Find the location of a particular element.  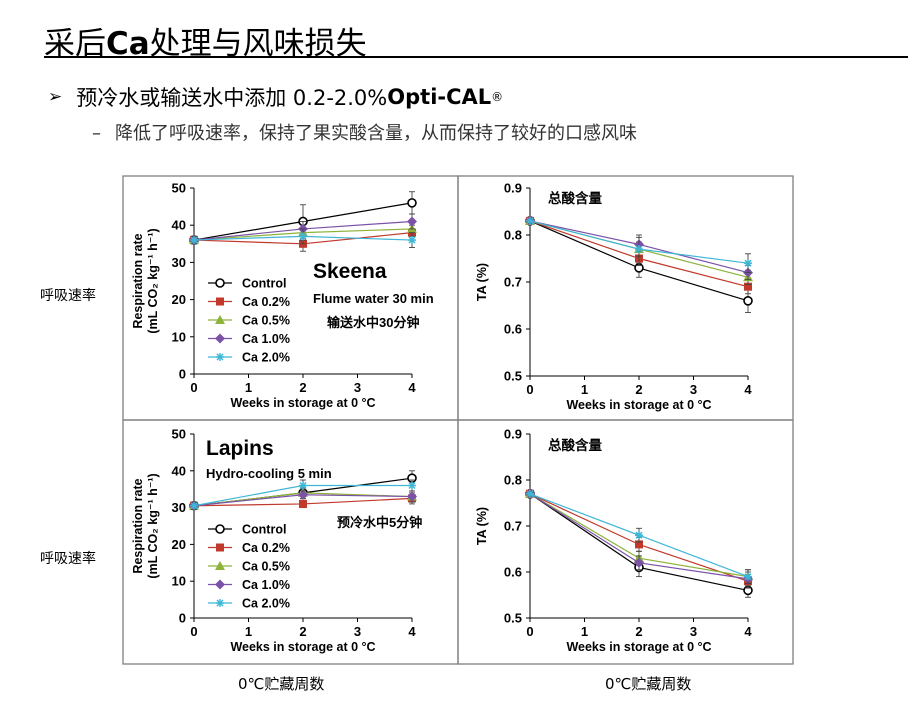

x-tick-label: 2 is located at coordinates (638, 631).